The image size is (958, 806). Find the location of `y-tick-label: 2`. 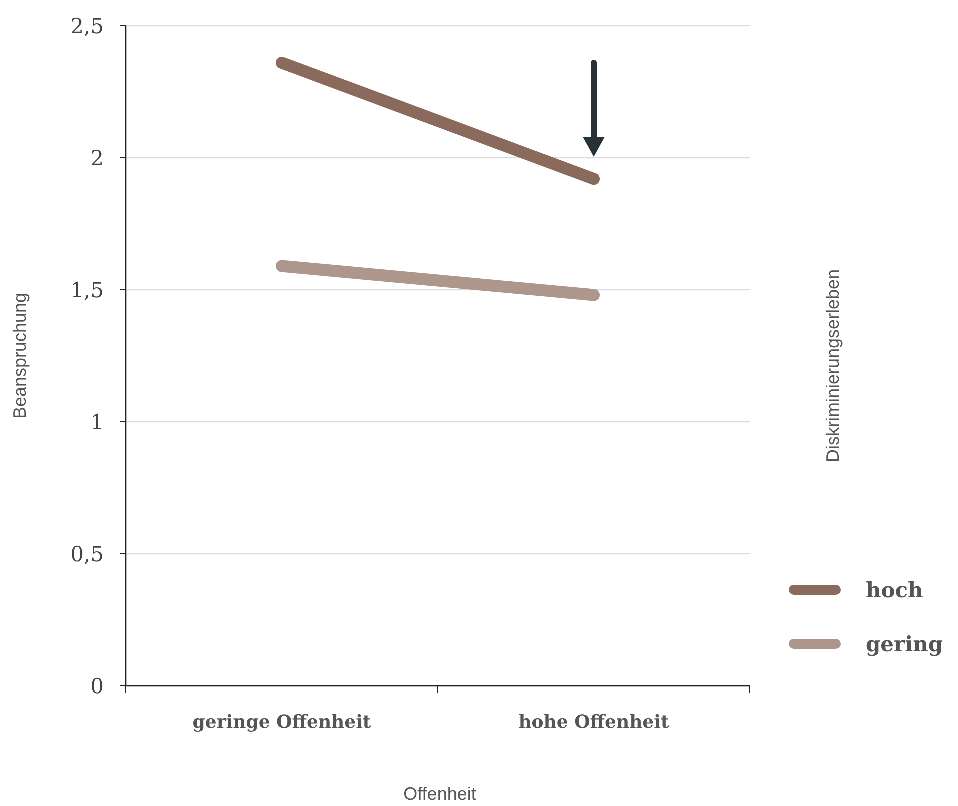

y-tick-label: 2 is located at coordinates (97, 158).